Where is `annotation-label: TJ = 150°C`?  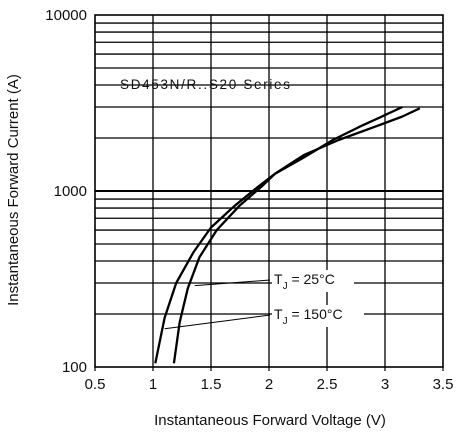 annotation-label: TJ = 150°C is located at coordinates (308, 316).